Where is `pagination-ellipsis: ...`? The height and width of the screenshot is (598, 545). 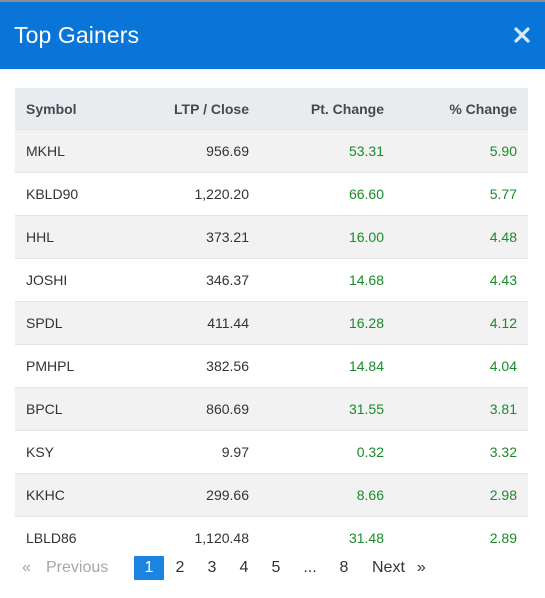 pagination-ellipsis: ... is located at coordinates (310, 567).